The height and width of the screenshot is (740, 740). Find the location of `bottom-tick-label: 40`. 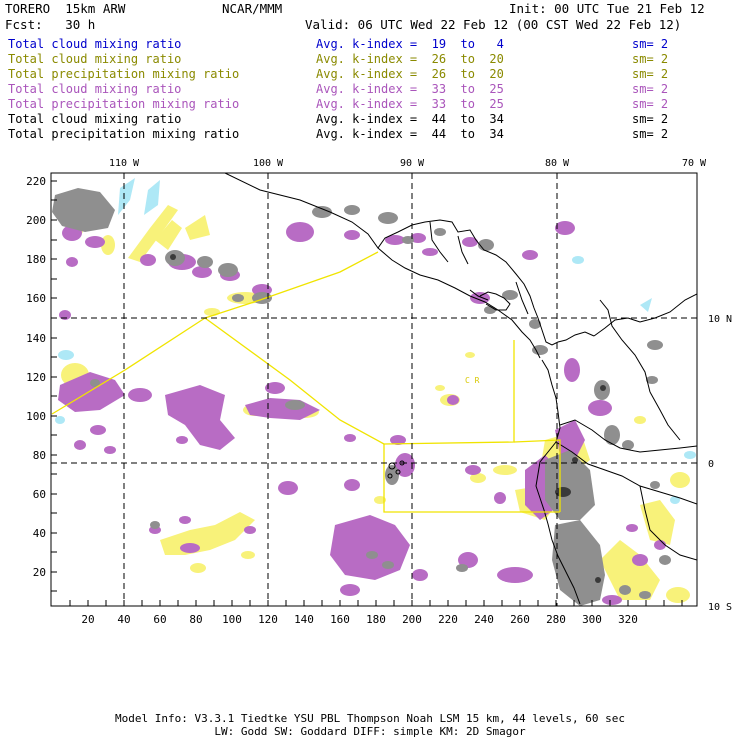

bottom-tick-label: 40 is located at coordinates (123, 619).